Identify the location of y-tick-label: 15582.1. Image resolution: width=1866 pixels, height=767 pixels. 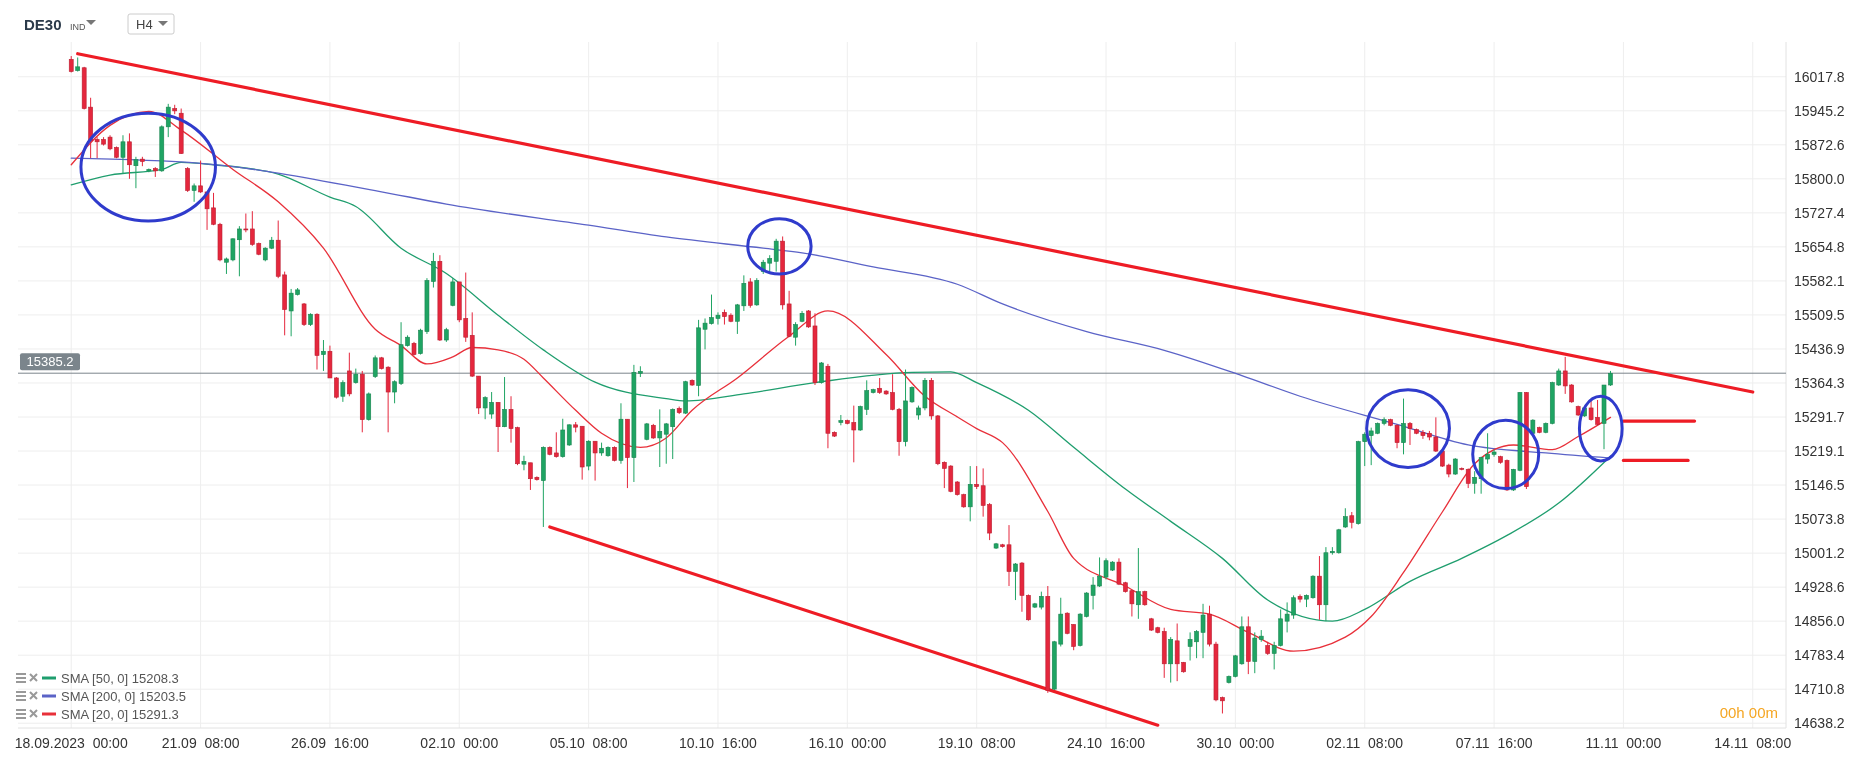
(1819, 280).